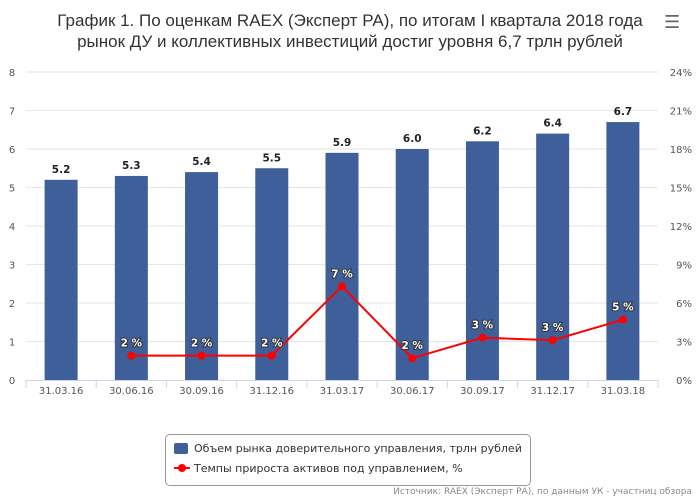  What do you see at coordinates (623, 308) in the screenshot?
I see `line-data-label: 5 %` at bounding box center [623, 308].